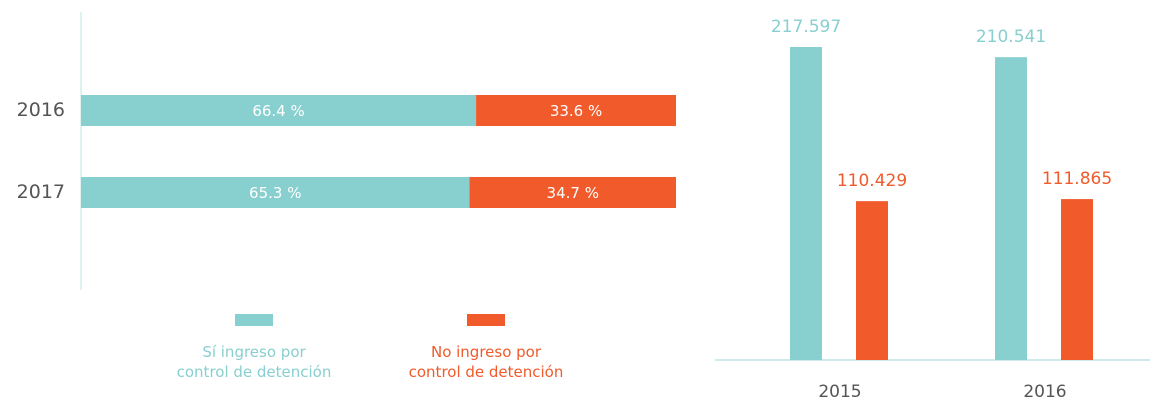 The width and height of the screenshot is (1155, 403). I want to click on bar-label: 66.4 %, so click(278, 111).